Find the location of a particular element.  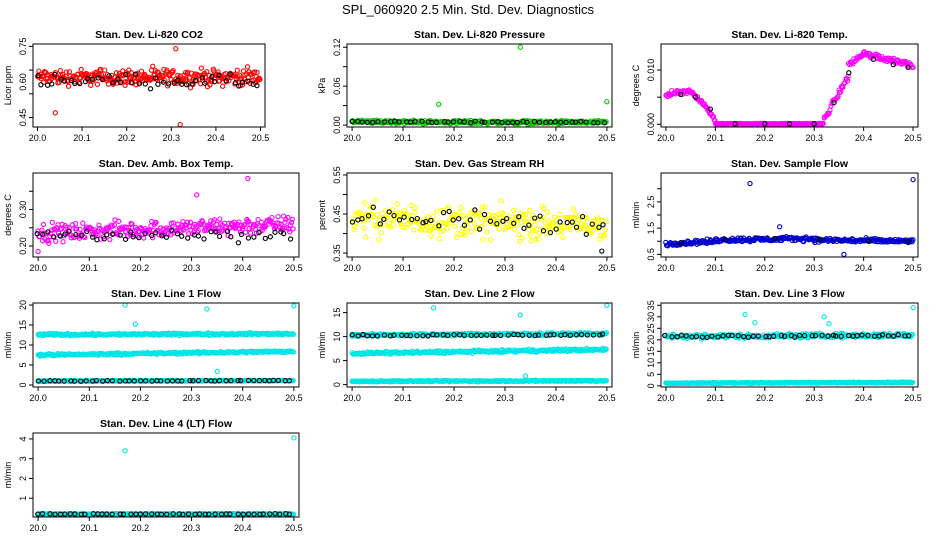

y-tick-label: 0.000 is located at coordinates (651, 124).